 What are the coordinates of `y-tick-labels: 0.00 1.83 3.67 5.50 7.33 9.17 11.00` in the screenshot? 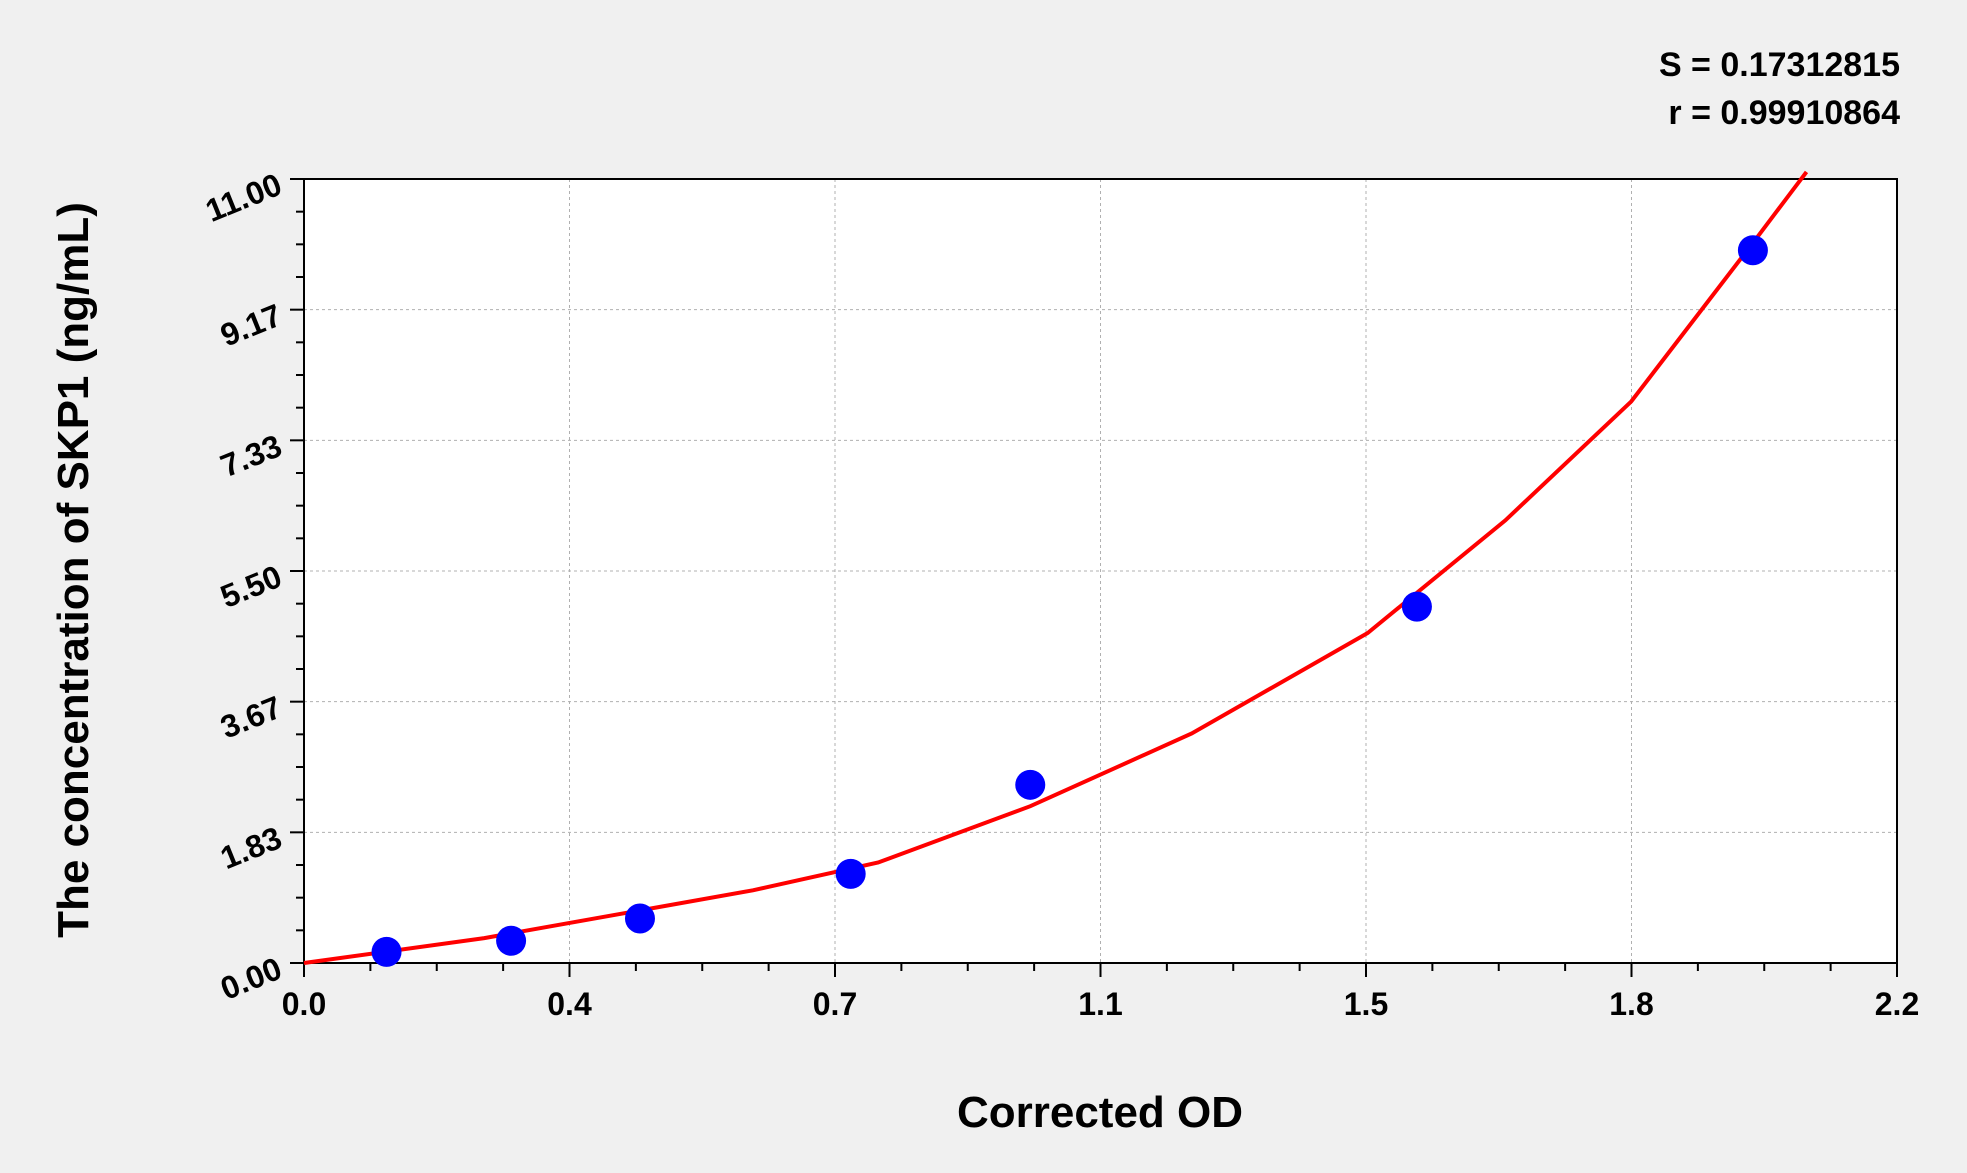 It's located at (244, 586).